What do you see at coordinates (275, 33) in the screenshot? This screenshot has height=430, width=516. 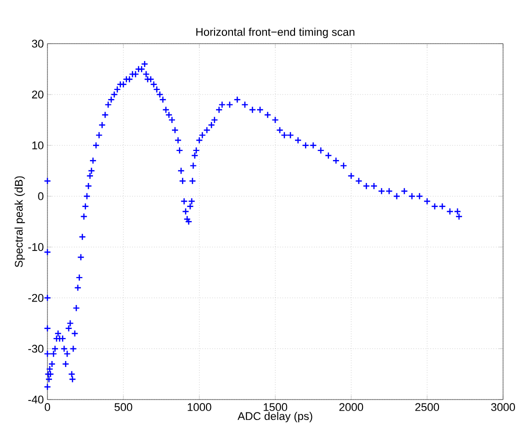 I see `chart-title: Horizontal front−end timing scan` at bounding box center [275, 33].